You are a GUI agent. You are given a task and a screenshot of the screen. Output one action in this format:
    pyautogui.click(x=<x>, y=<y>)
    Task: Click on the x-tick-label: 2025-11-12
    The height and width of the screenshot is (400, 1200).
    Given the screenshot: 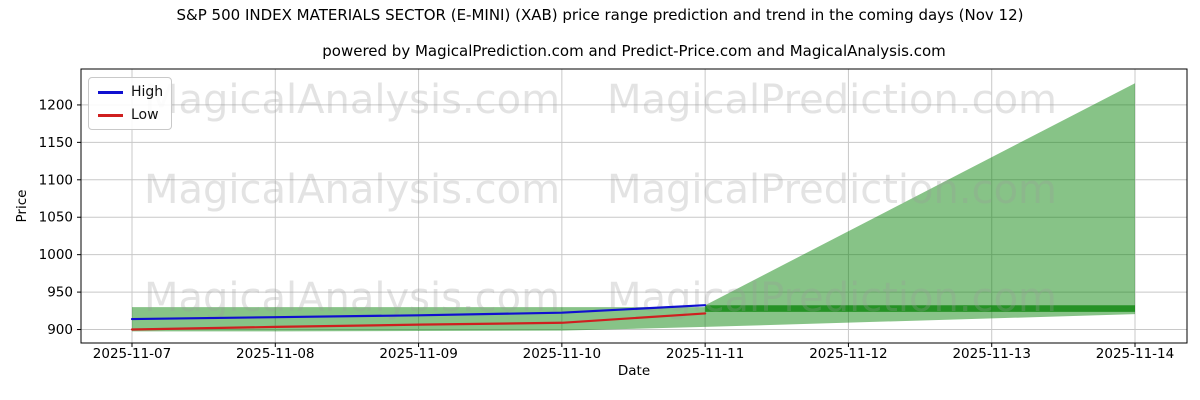 What is the action you would take?
    pyautogui.click(x=848, y=354)
    